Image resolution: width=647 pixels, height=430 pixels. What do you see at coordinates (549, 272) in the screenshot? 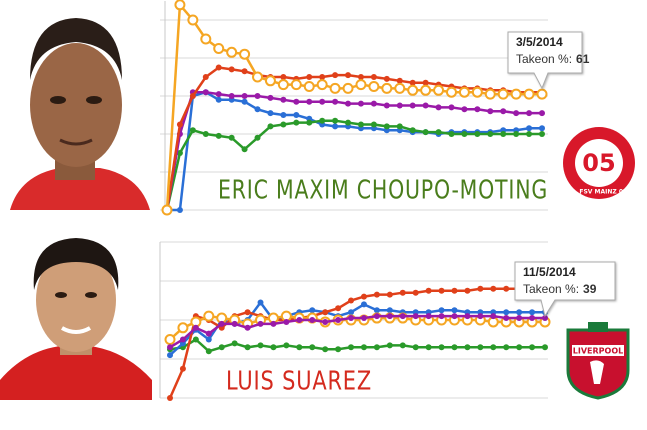
I see `tooltip-date: 11/5/2014` at bounding box center [549, 272].